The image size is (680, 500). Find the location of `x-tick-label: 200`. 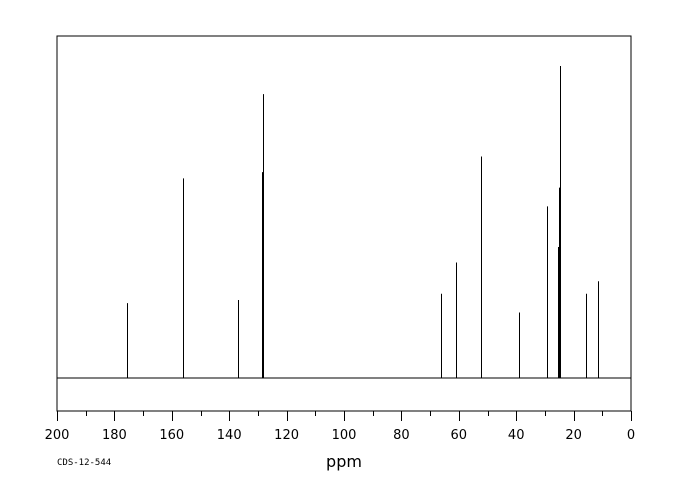

x-tick-label: 200 is located at coordinates (57, 435).